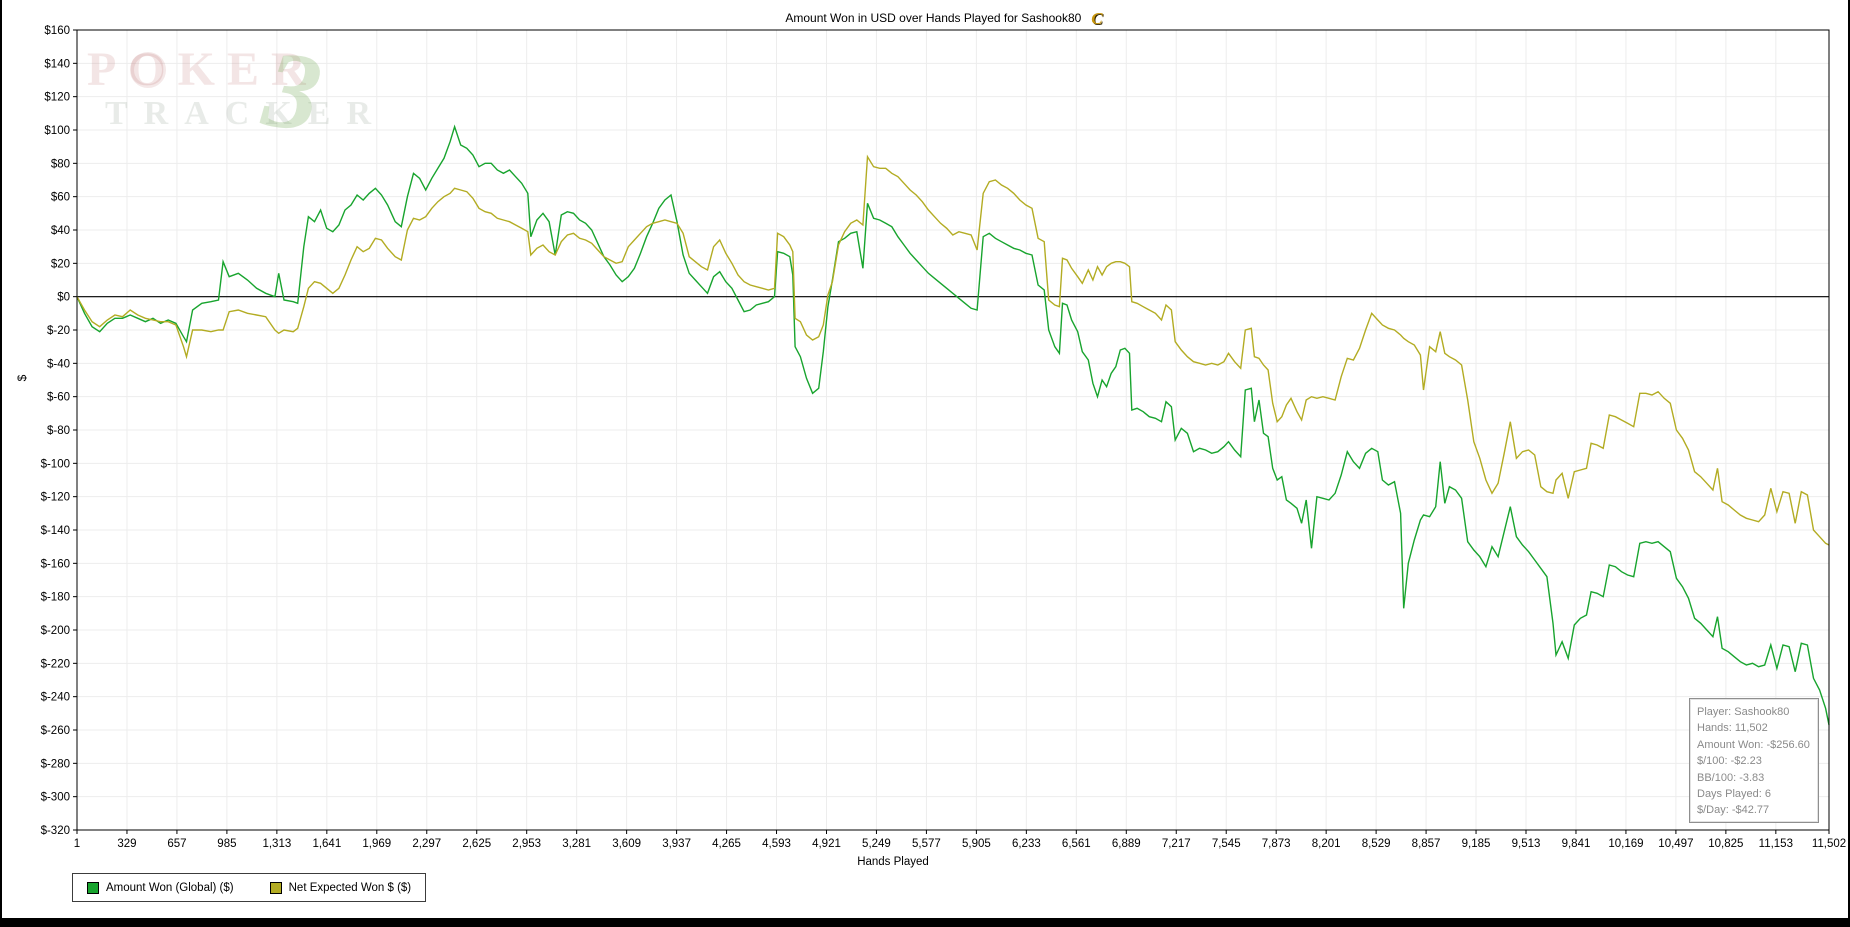 This screenshot has width=1850, height=927. I want to click on svg-text: $-160, so click(55, 564).